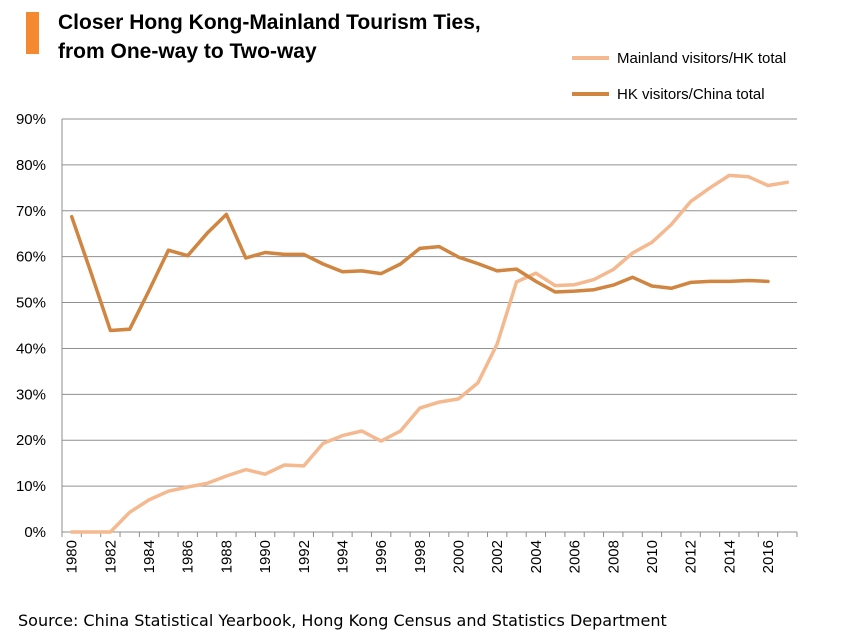 Image resolution: width=853 pixels, height=640 pixels. Describe the element at coordinates (497, 556) in the screenshot. I see `x-tick-label: 2002` at that location.